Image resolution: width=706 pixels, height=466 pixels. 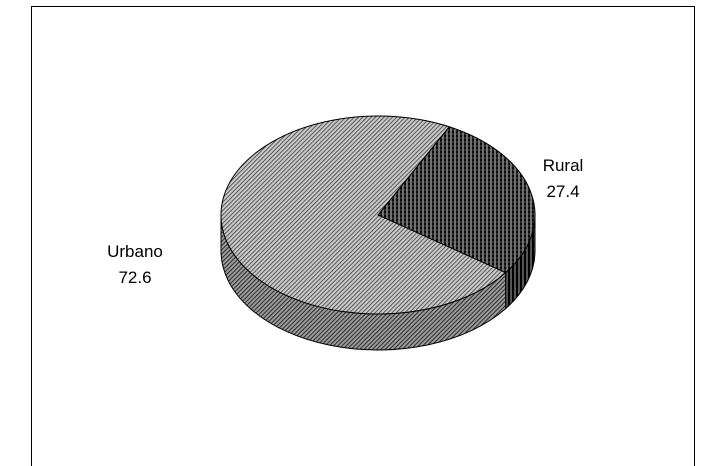 I want to click on slice-value-urbano: 72.6, so click(x=134, y=277).